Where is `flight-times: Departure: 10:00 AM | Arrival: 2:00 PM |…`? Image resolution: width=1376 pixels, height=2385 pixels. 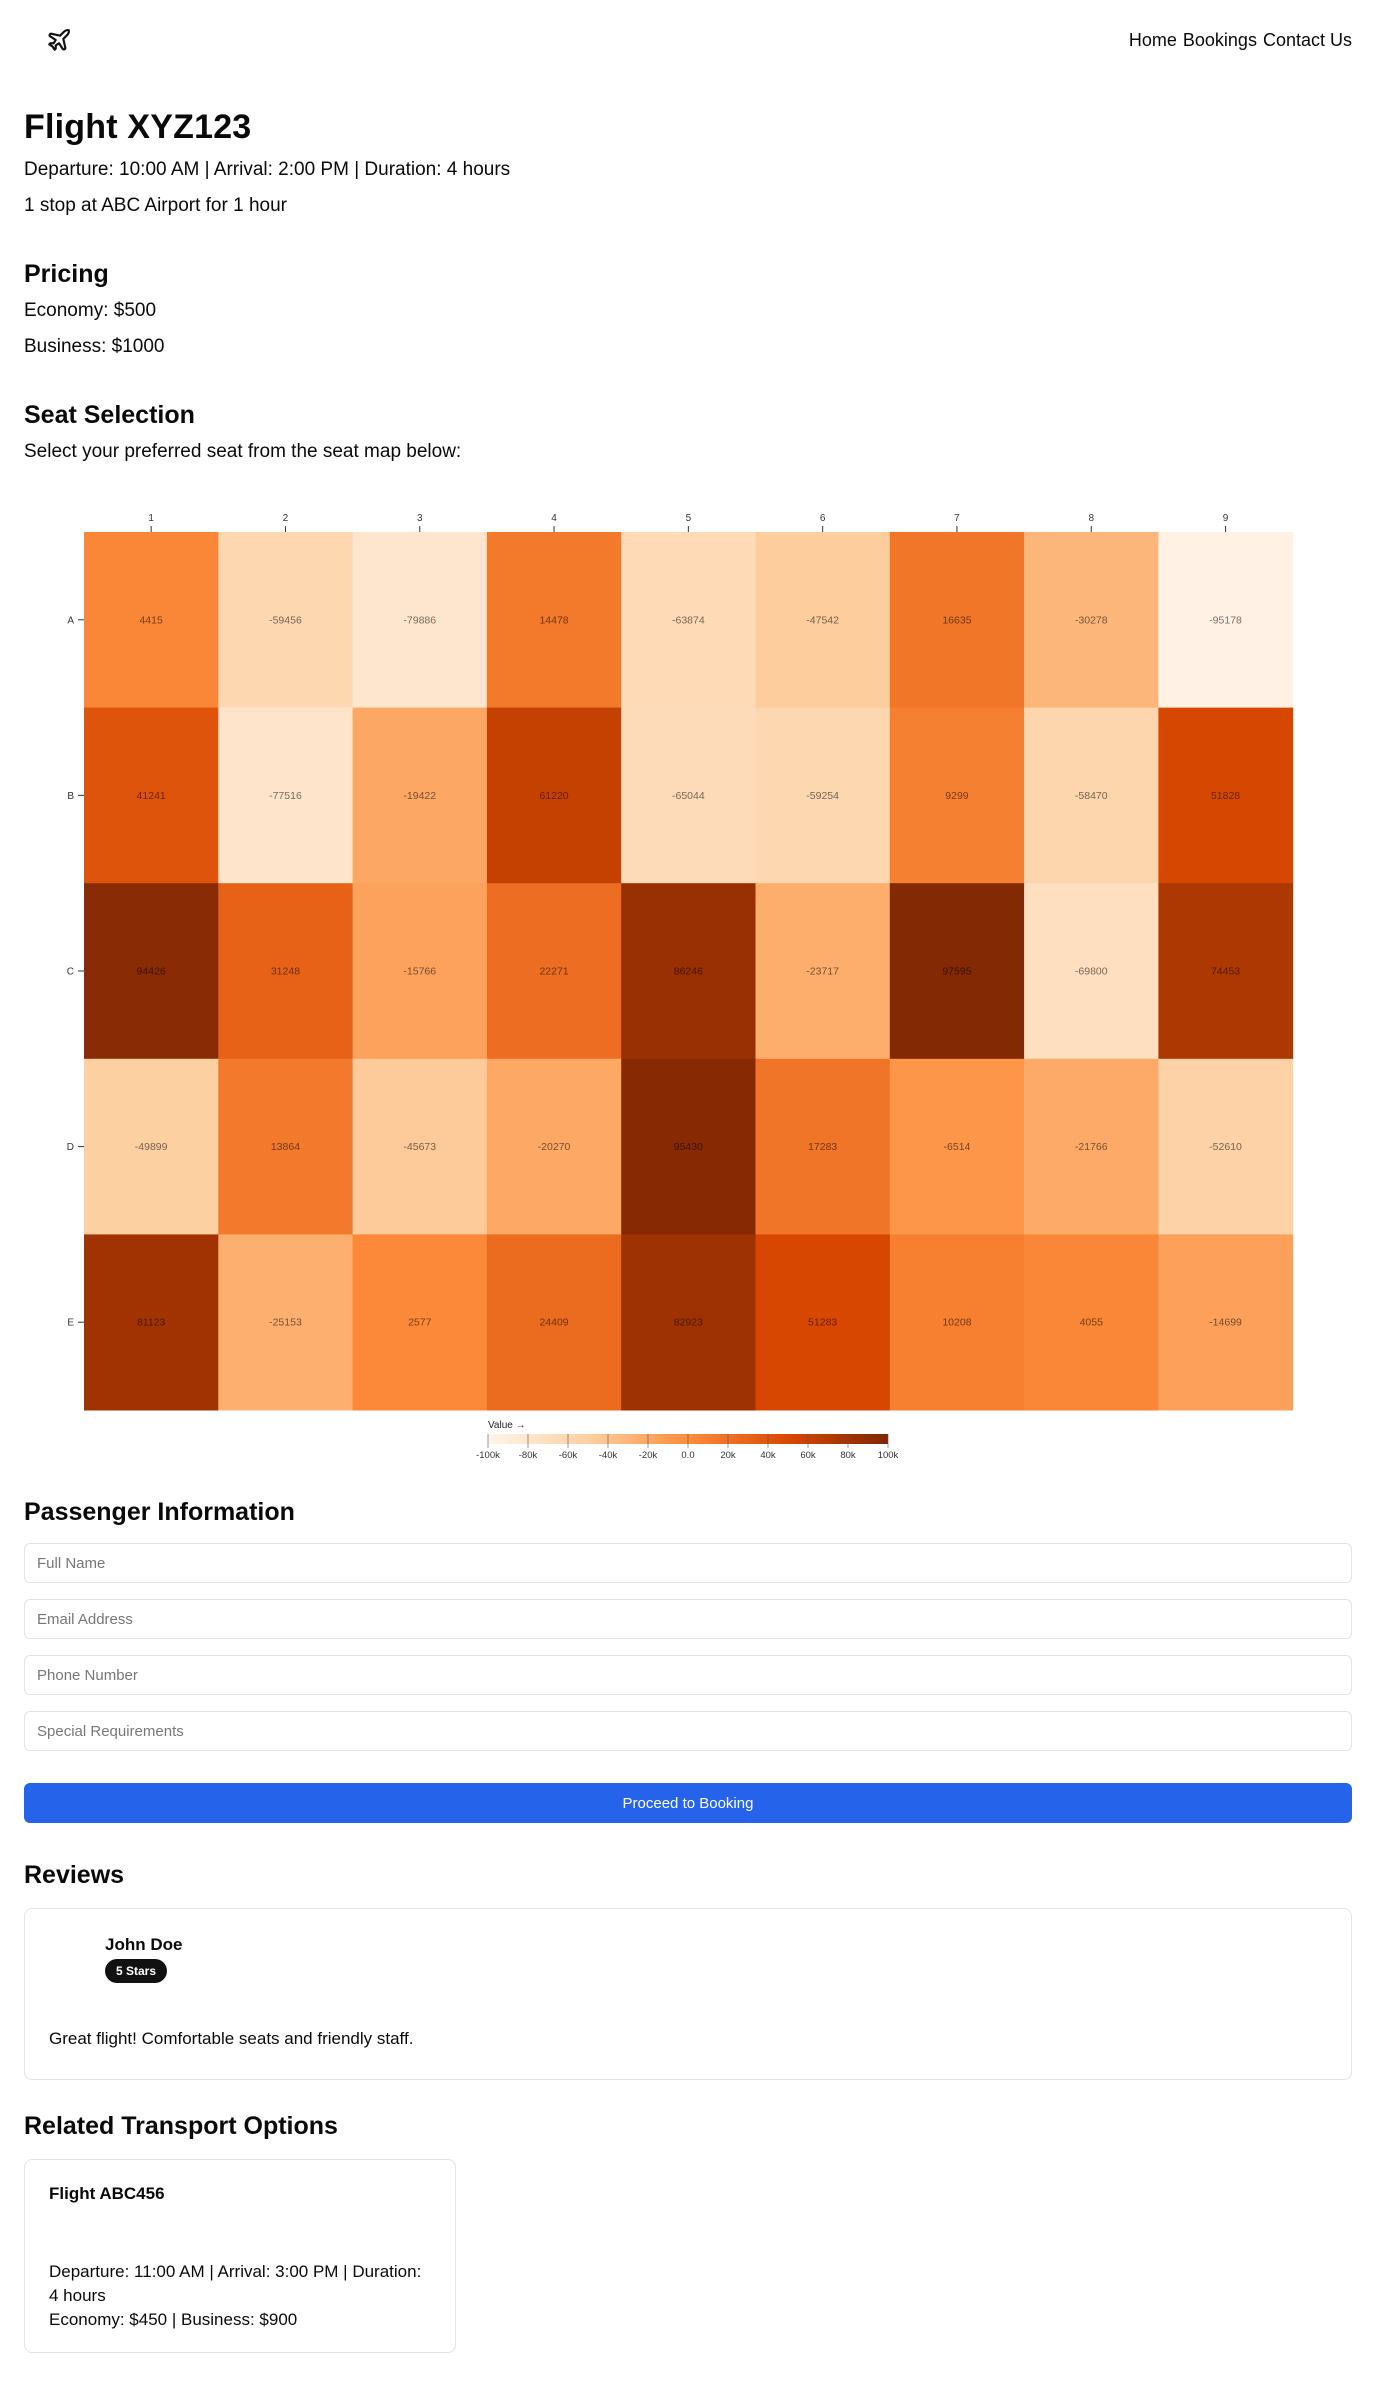 flight-times: Departure: 10:00 AM | Arrival: 2:00 PM |… is located at coordinates (267, 169).